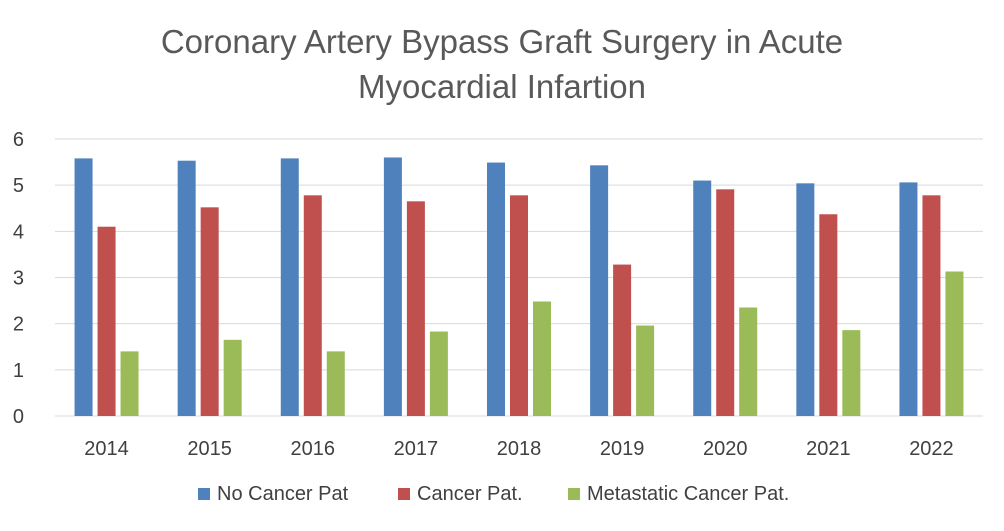  I want to click on y-tick-label: 1, so click(18, 371).